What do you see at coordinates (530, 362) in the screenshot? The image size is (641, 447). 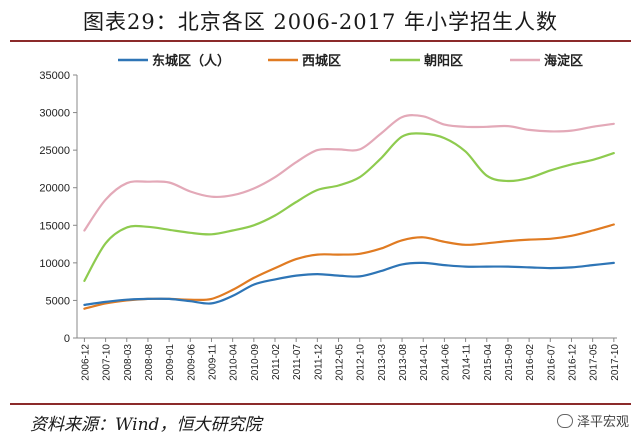 I see `x-tick-label: 2016-02` at bounding box center [530, 362].